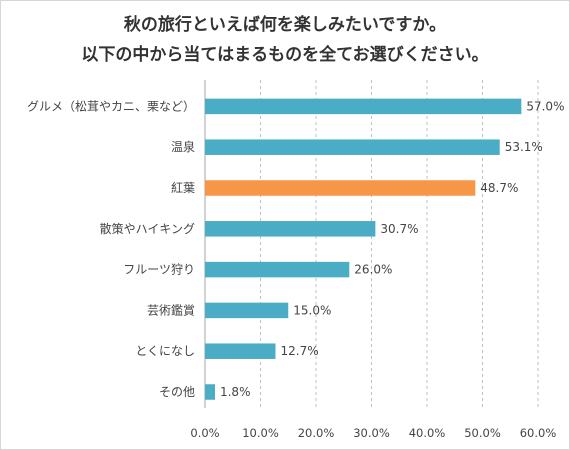 The image size is (570, 450). What do you see at coordinates (545, 106) in the screenshot?
I see `data-label: 57.0%` at bounding box center [545, 106].